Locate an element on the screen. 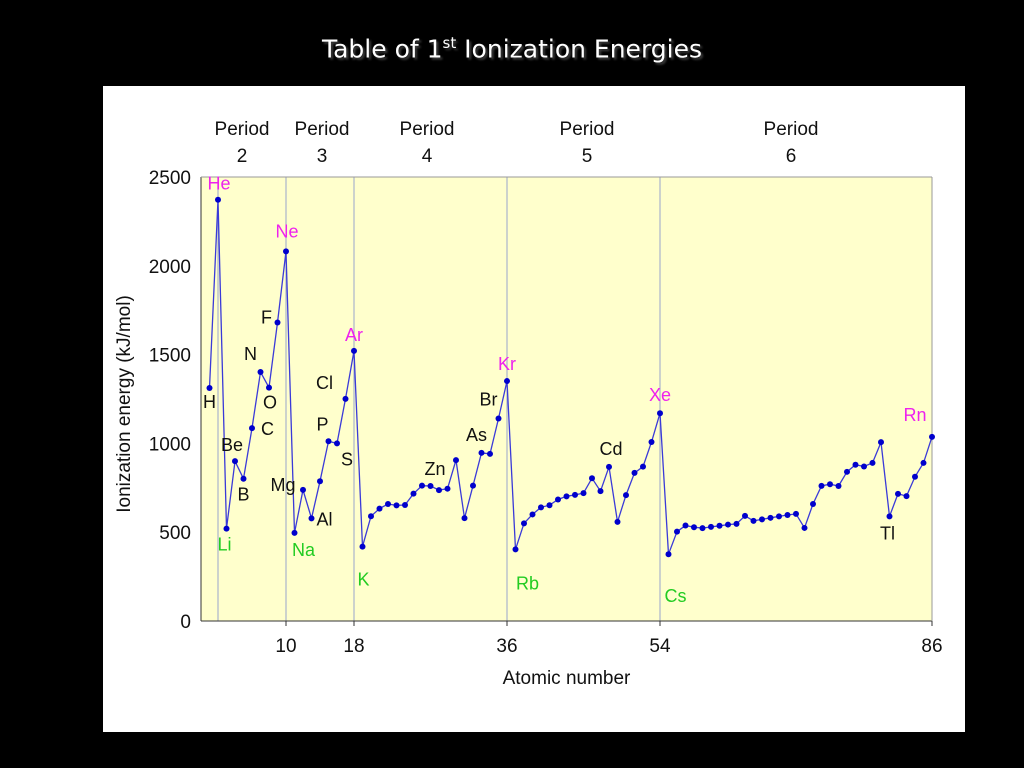 This screenshot has width=1024, height=768. y-tick-label: 500 is located at coordinates (175, 533).